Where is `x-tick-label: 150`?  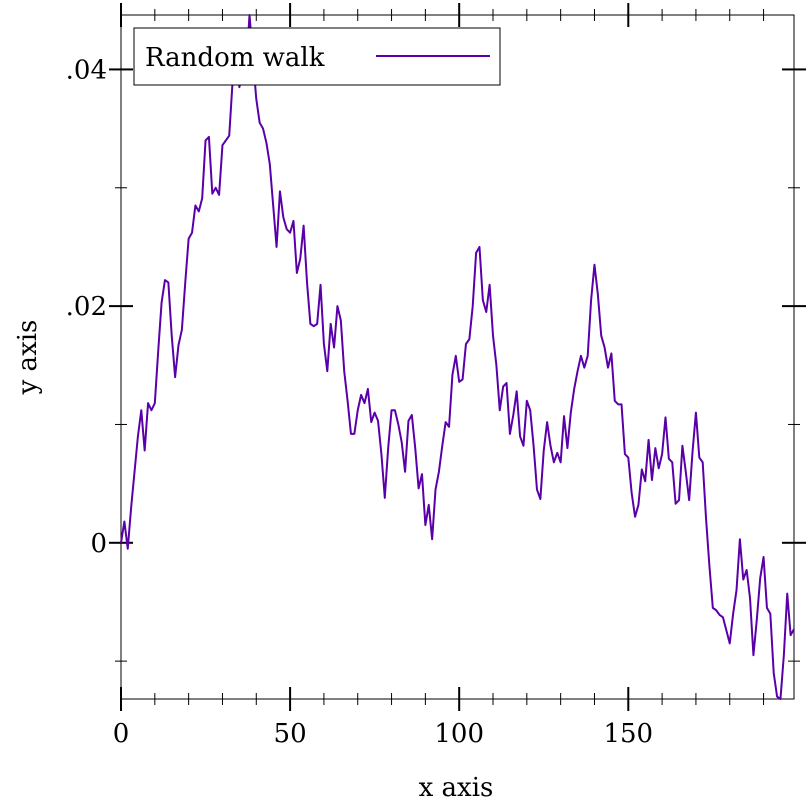 x-tick-label: 150 is located at coordinates (628, 734).